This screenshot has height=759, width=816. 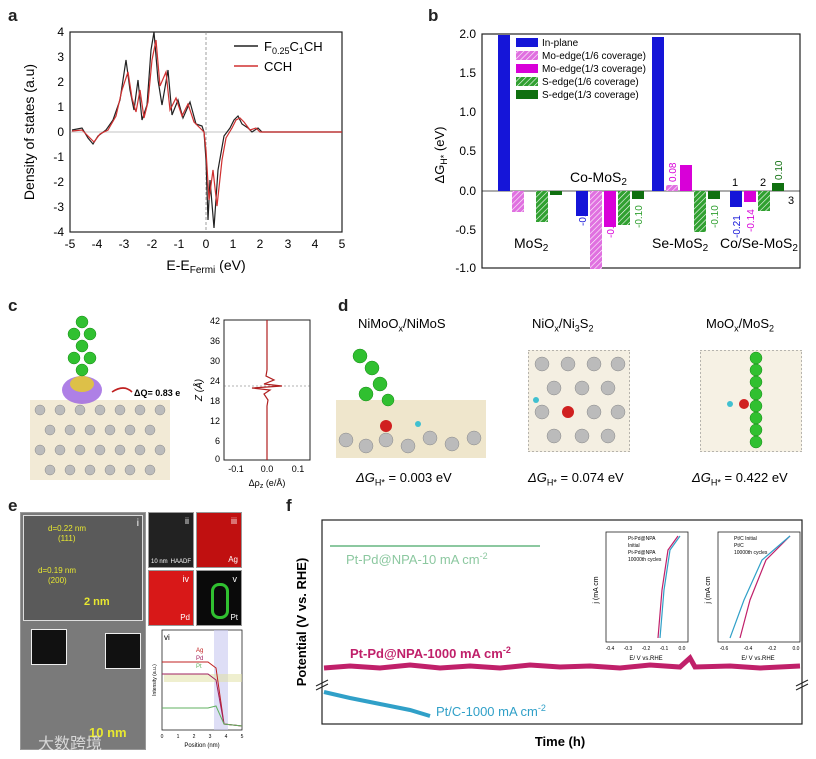 What do you see at coordinates (646, 649) in the screenshot?
I see `inset1-xticks: -0.4 -0.3 -0.2 -0.1 0.0` at bounding box center [646, 649].